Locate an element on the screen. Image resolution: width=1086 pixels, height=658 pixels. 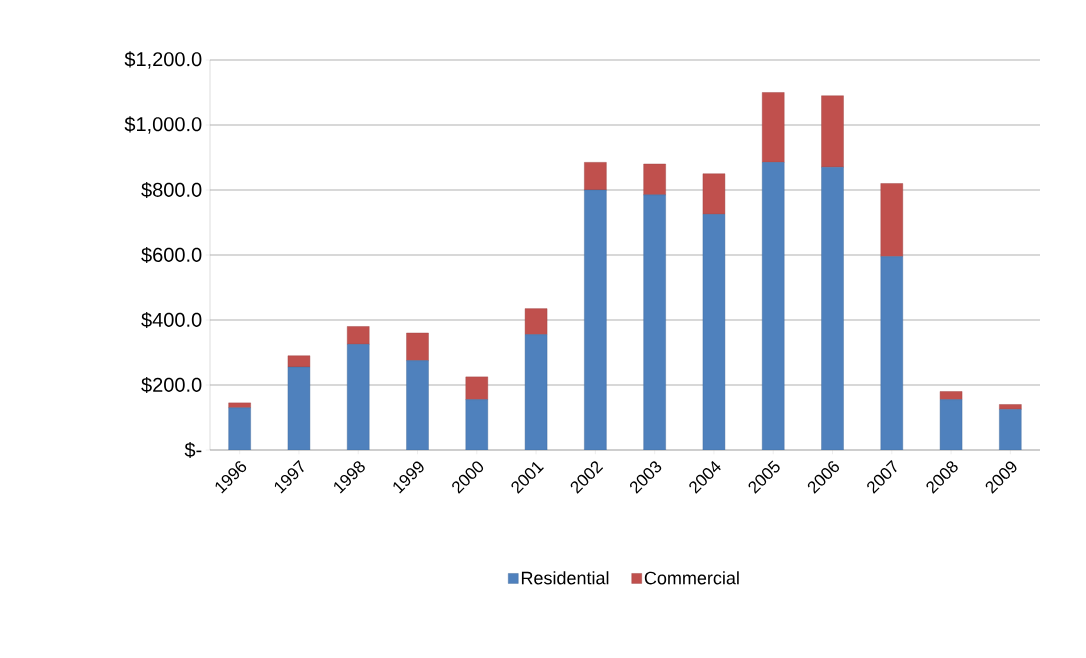
y-tick-label: $1,200.0 is located at coordinates (163, 60).